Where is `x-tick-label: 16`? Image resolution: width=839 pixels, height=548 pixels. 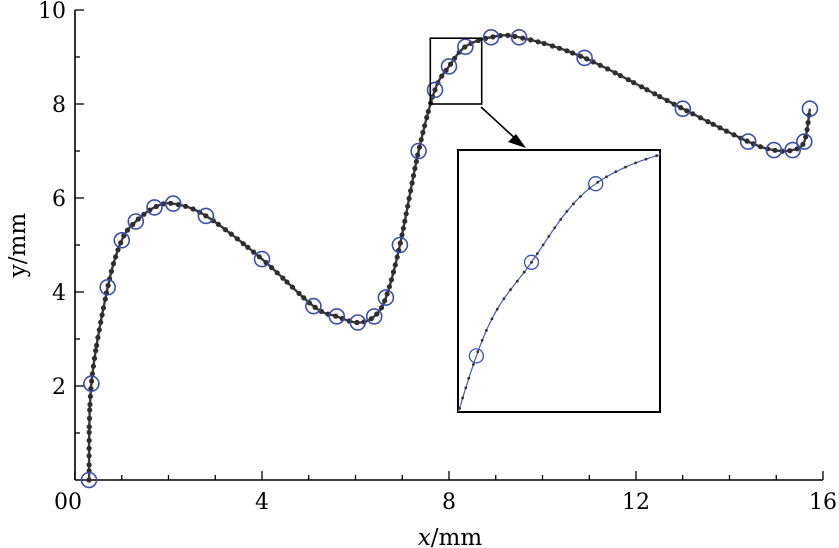
x-tick-label: 16 is located at coordinates (823, 502).